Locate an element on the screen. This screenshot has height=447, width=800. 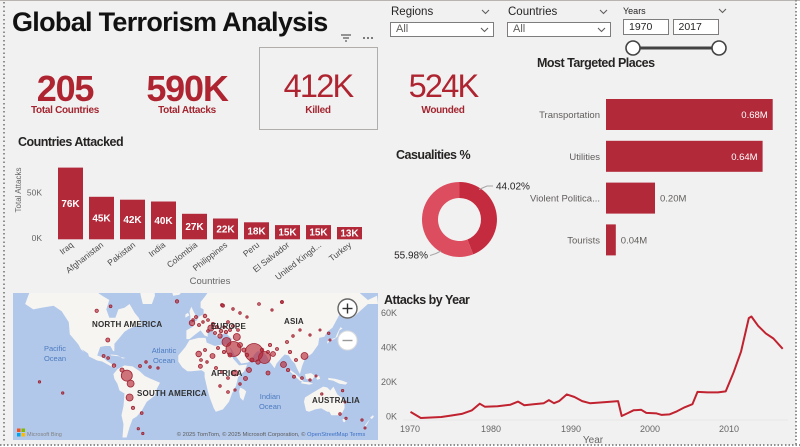
svg-text: Iraq is located at coordinates (67, 248).